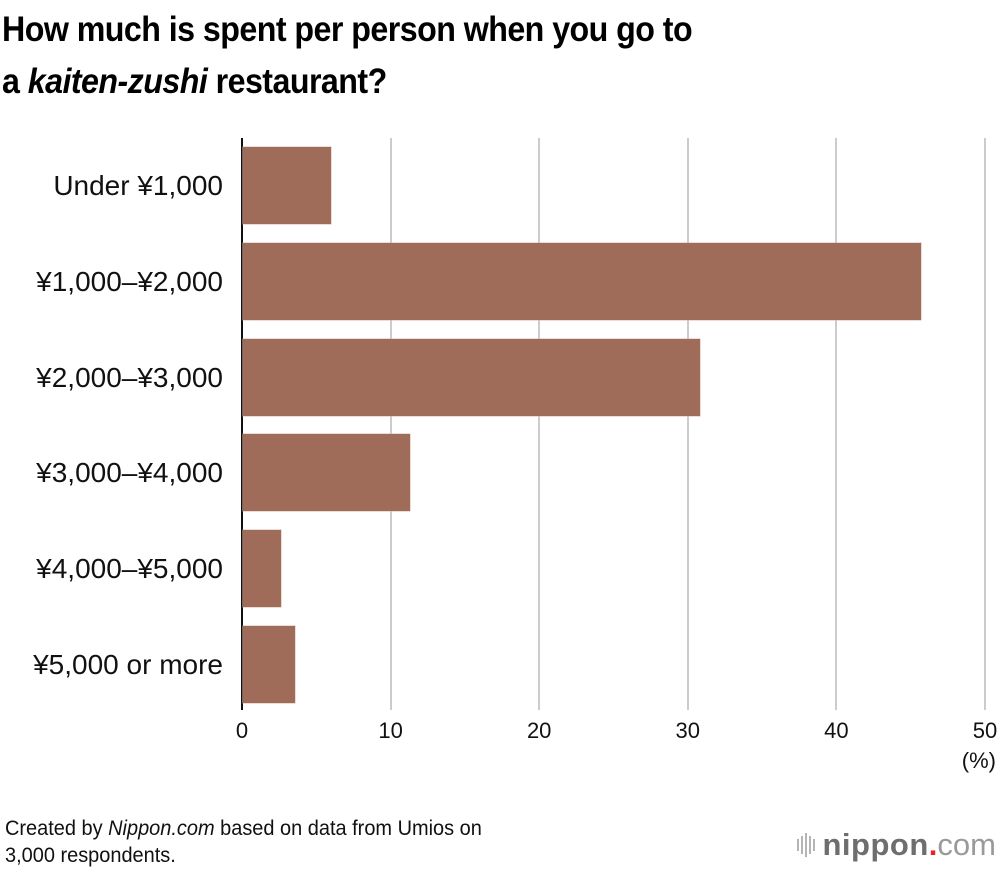 The image size is (1000, 870). I want to click on sound-bars-icon, so click(805, 845).